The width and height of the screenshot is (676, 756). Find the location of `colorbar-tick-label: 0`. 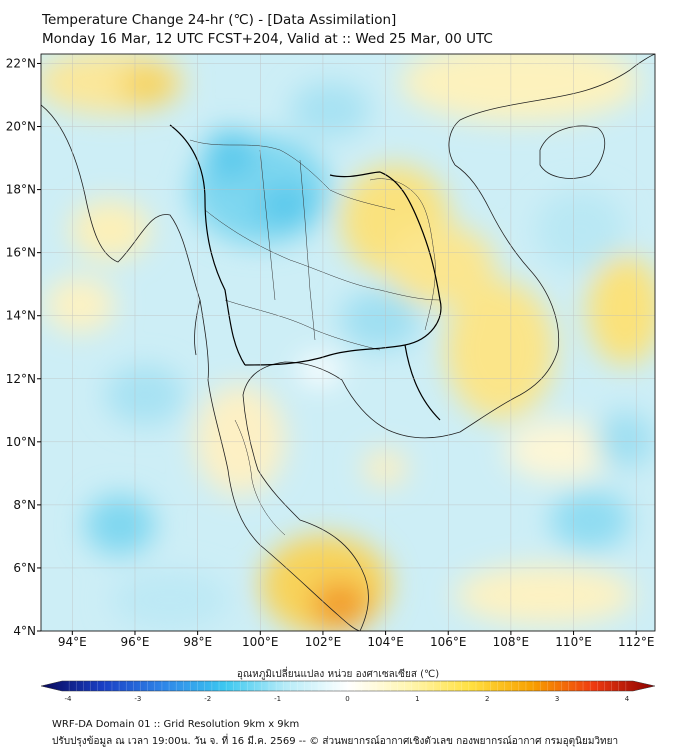

colorbar-tick-label: 0 is located at coordinates (347, 699).